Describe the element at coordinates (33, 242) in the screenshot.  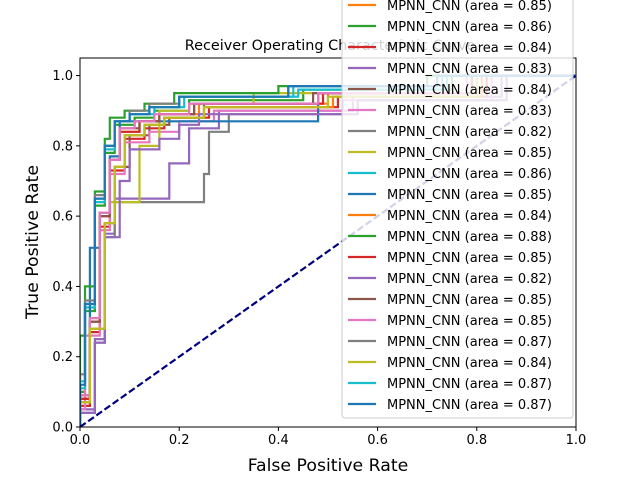
I see `y-axis-label: True Positive Rate` at that location.